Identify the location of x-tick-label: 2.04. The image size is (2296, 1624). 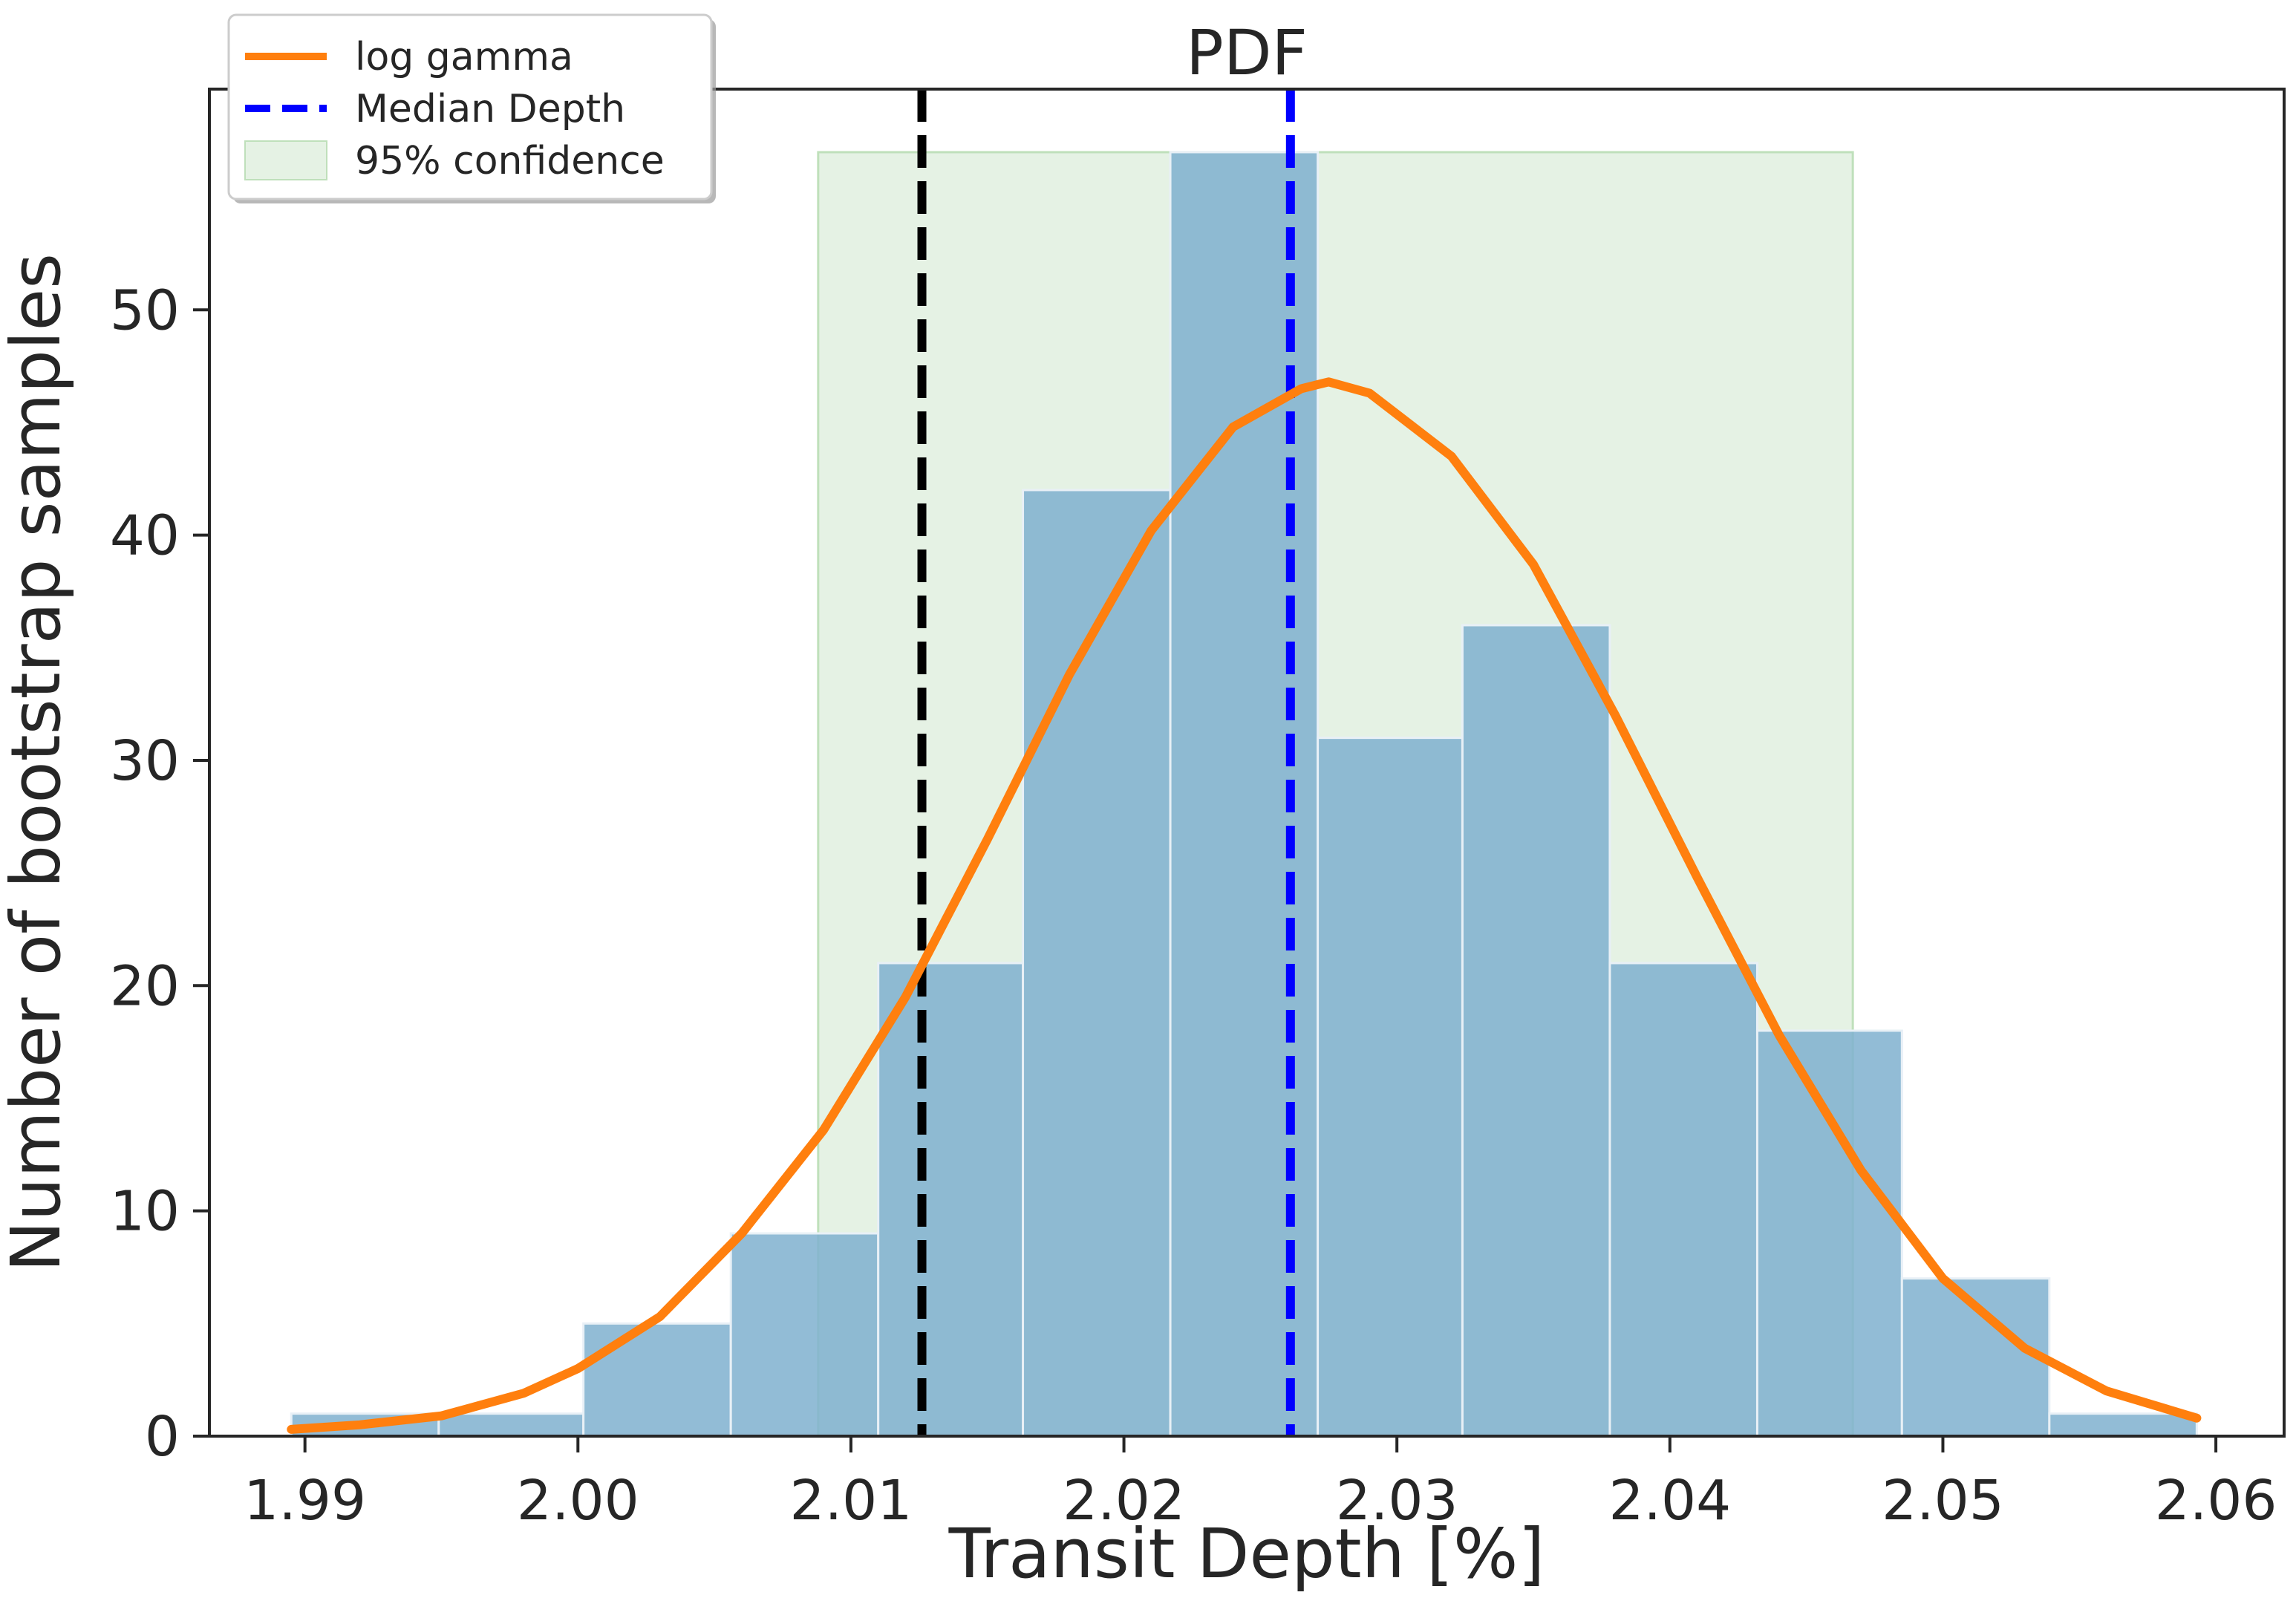
(1669, 1501).